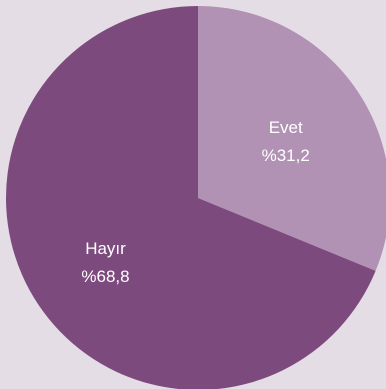 The image size is (386, 389). Describe the element at coordinates (105, 248) in the screenshot. I see `slice-label-2: Hayır` at that location.